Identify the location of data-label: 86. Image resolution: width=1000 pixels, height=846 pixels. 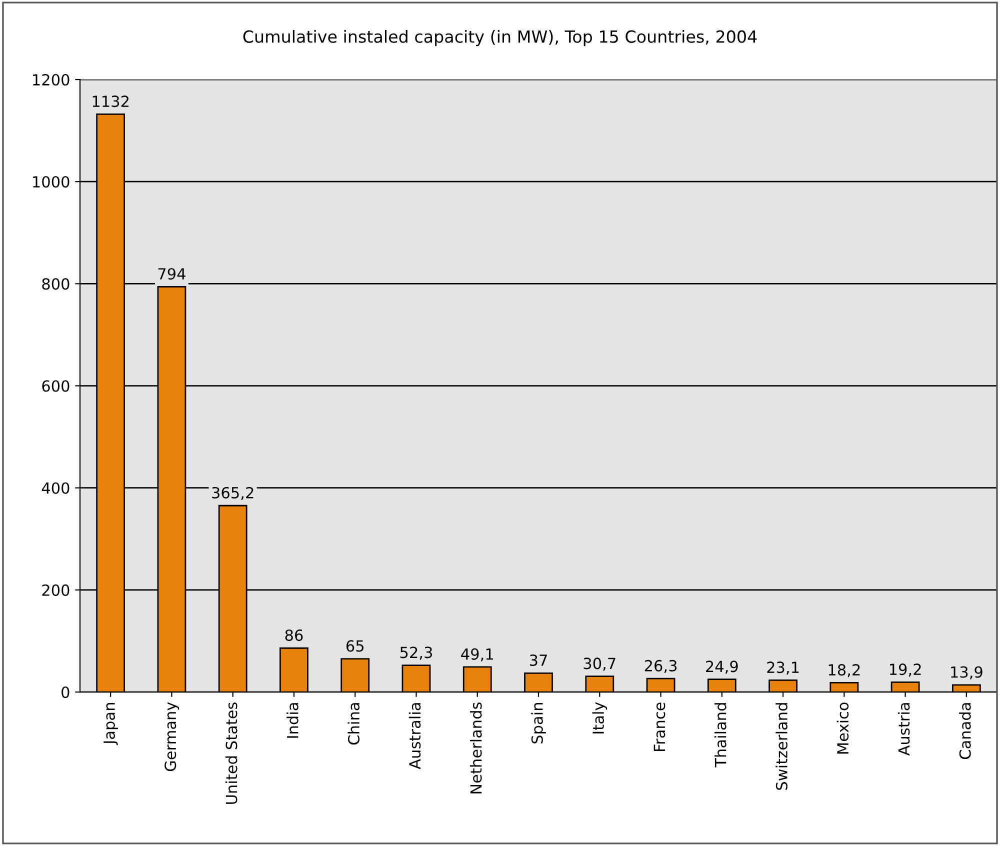
(294, 635).